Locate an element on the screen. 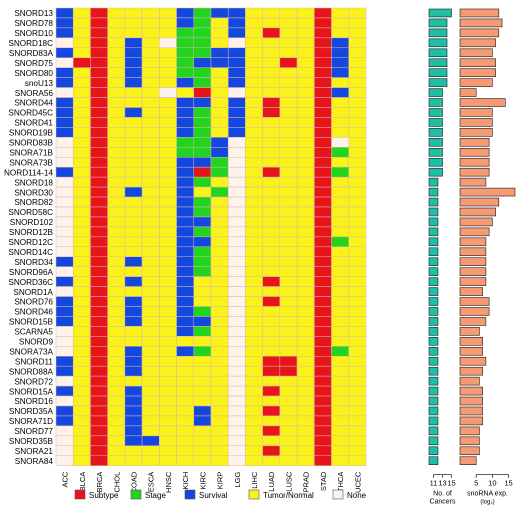  row-label: SNORD16 is located at coordinates (33, 401).